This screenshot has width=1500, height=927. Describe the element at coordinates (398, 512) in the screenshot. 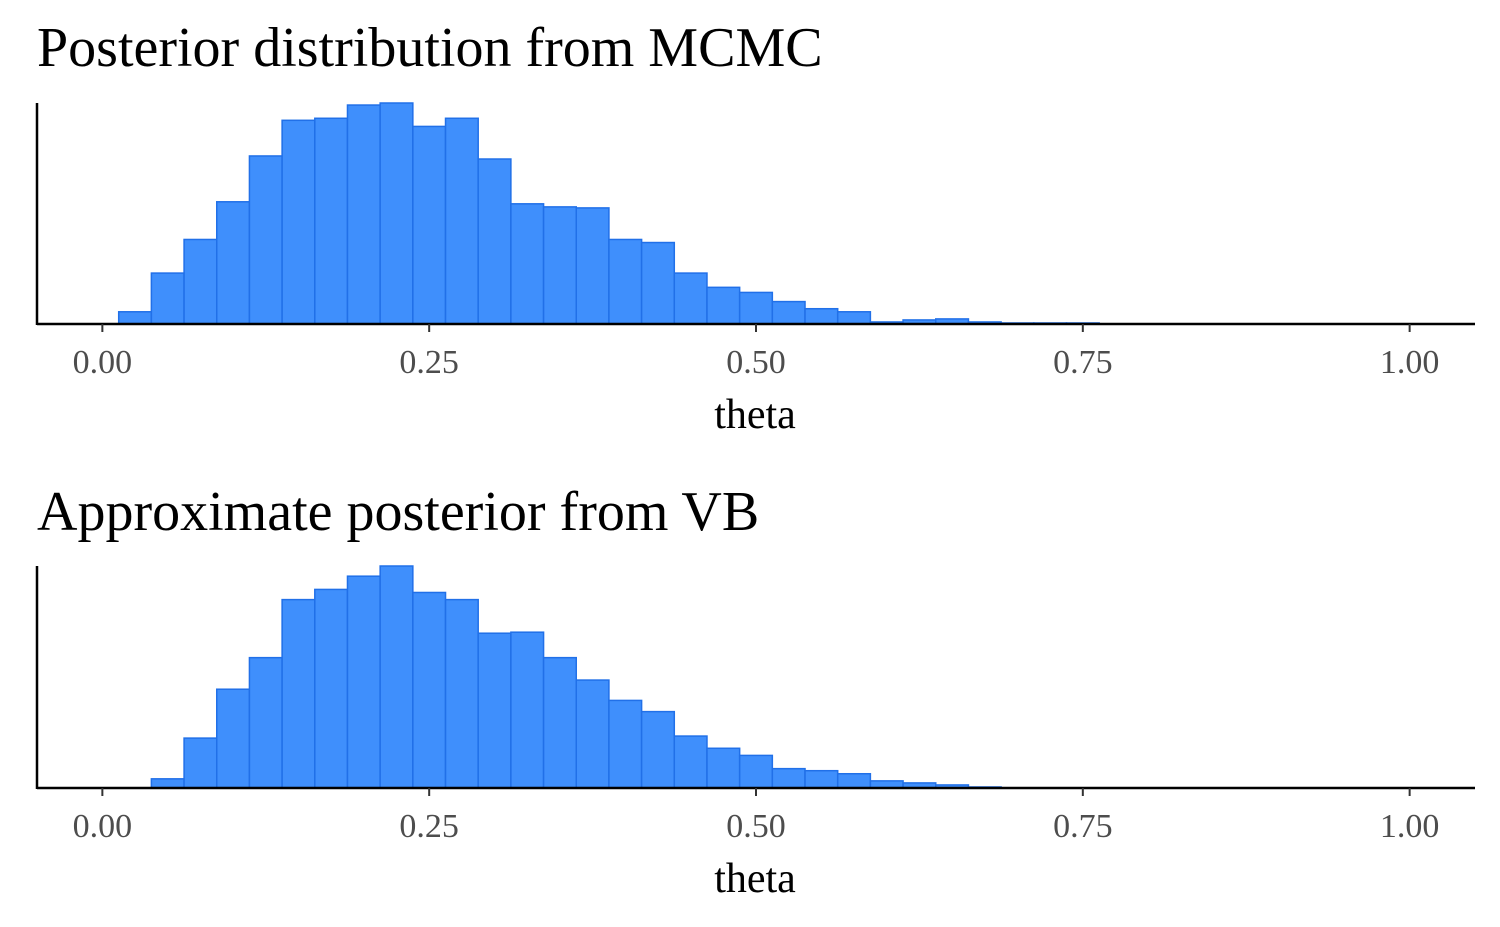

I see `chart-title: Approximate posterior from VB` at that location.